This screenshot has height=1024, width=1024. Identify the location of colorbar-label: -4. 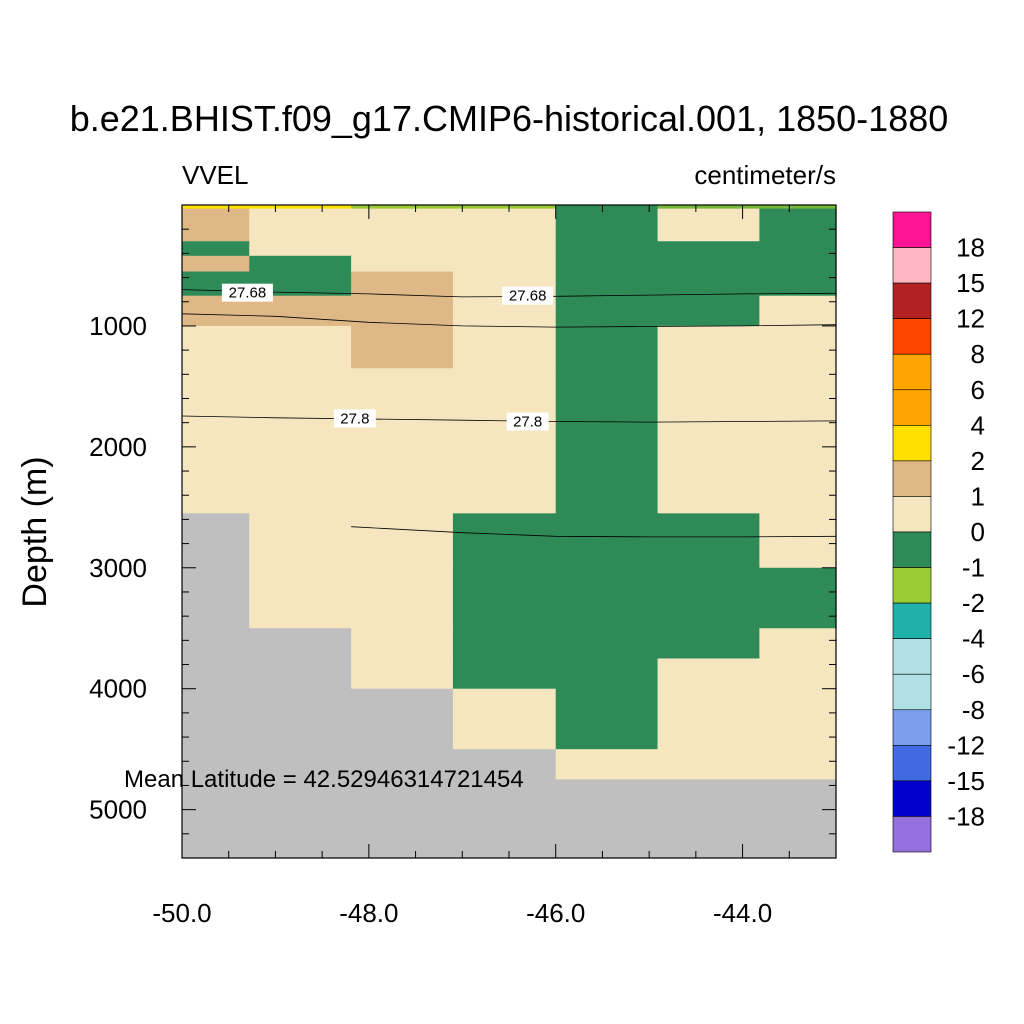
(973, 639).